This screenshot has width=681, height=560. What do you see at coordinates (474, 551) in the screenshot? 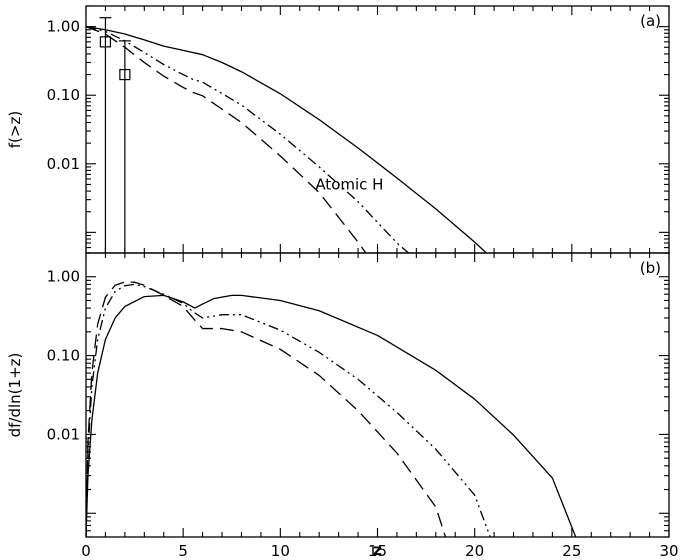
I see `x-tick-label: 20` at bounding box center [474, 551].